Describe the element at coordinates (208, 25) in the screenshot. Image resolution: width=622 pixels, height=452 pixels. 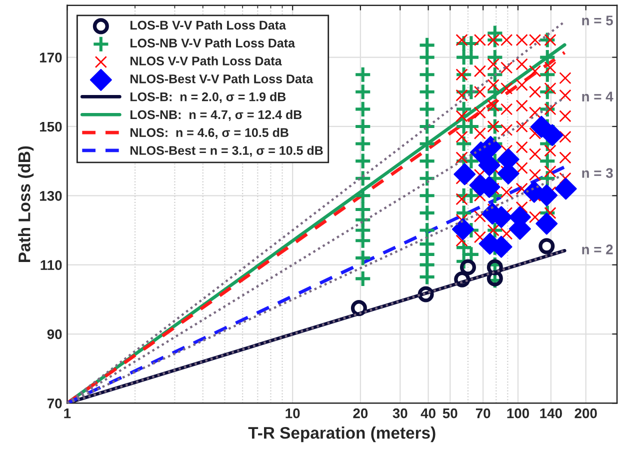
I see `legend-label: LOS-B V-V Path Loss Data` at that location.